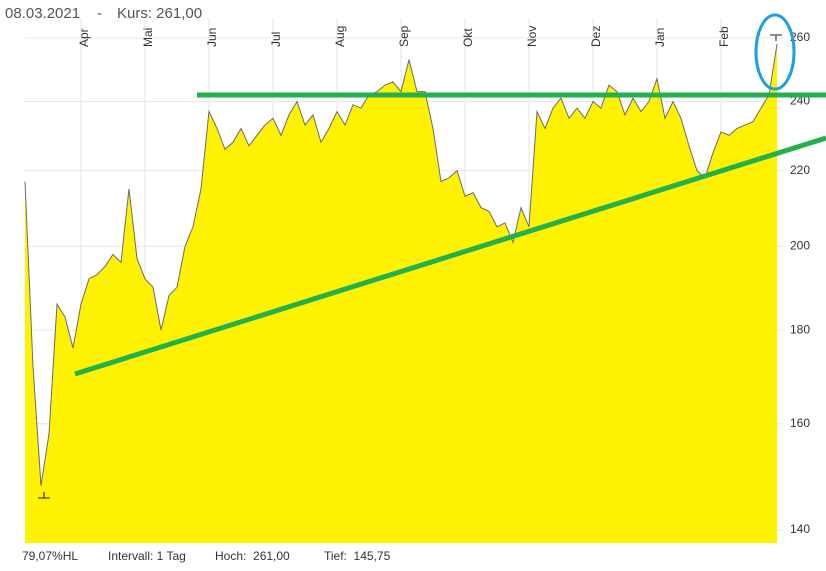 This screenshot has height=571, width=826. Describe the element at coordinates (596, 36) in the screenshot. I see `x-tick-label: Dez` at that location.